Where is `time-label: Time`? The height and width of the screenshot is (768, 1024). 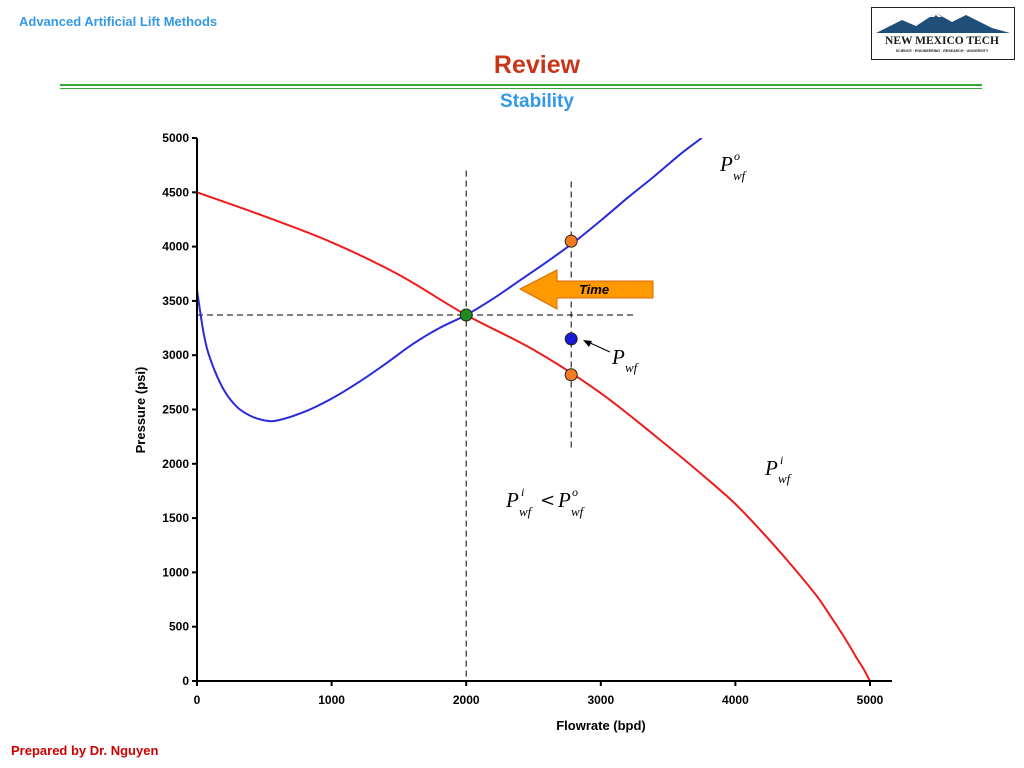 time-label: Time is located at coordinates (594, 289).